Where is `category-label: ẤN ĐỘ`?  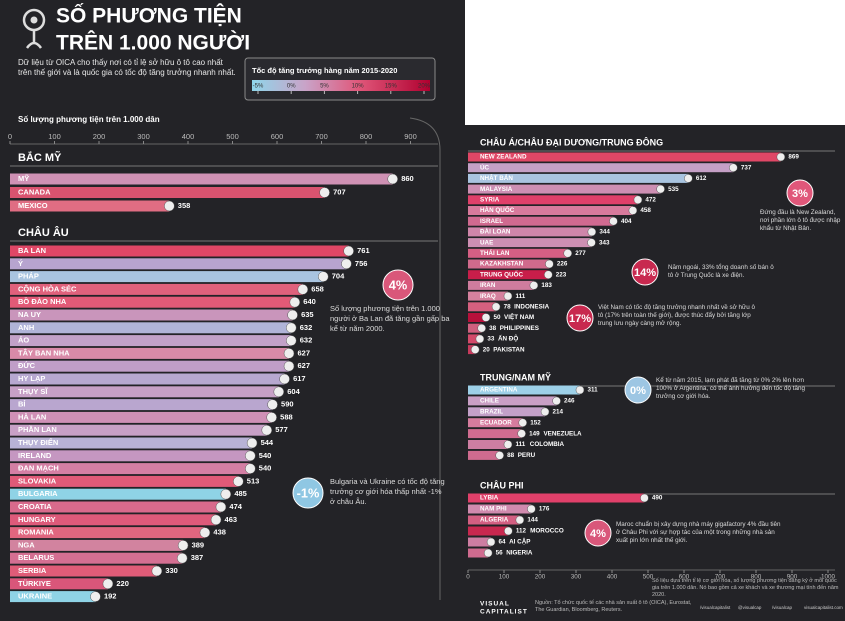
category-label: ẤN ĐỘ is located at coordinates (508, 338).